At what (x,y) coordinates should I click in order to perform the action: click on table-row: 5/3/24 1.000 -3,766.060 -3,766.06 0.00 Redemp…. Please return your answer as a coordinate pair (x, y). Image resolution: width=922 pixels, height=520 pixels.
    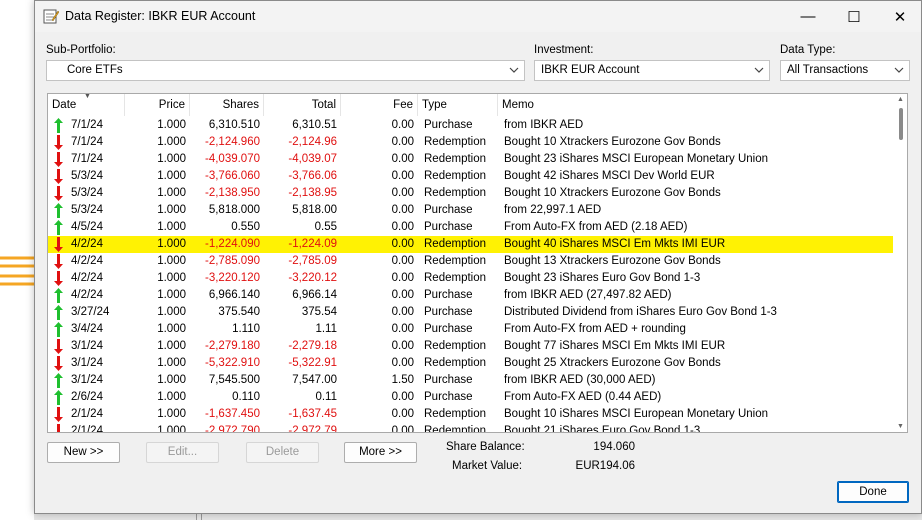
    Looking at the image, I should click on (470, 176).